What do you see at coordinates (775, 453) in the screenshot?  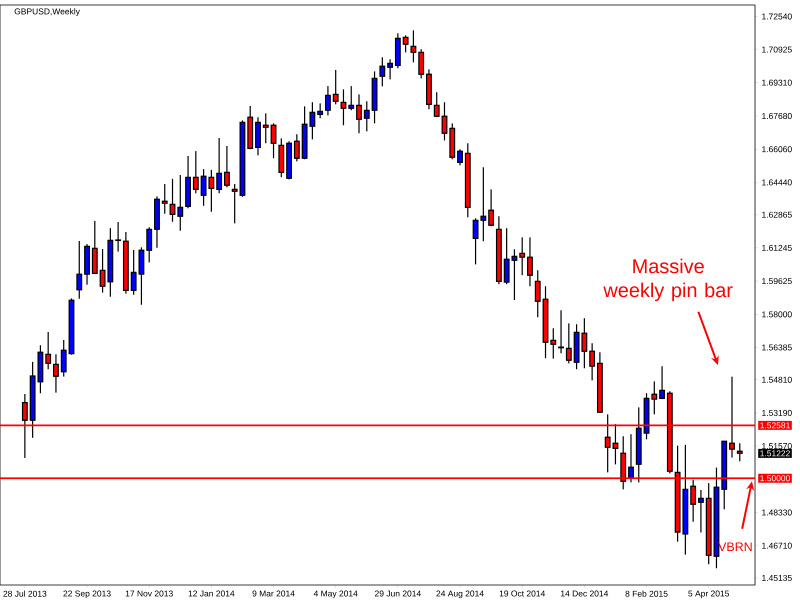 I see `text: 1.51222` at bounding box center [775, 453].